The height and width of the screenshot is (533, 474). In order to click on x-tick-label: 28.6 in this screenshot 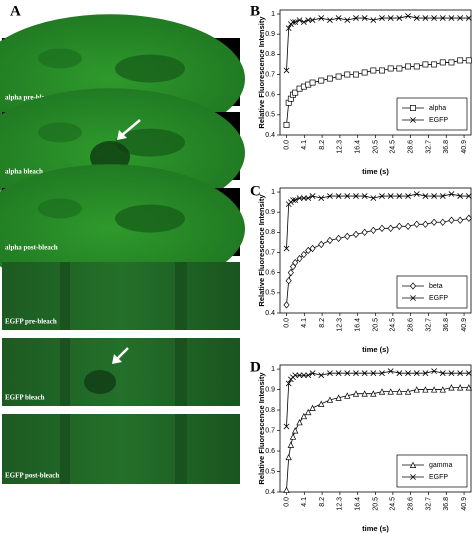, I will do `click(411, 147)`.